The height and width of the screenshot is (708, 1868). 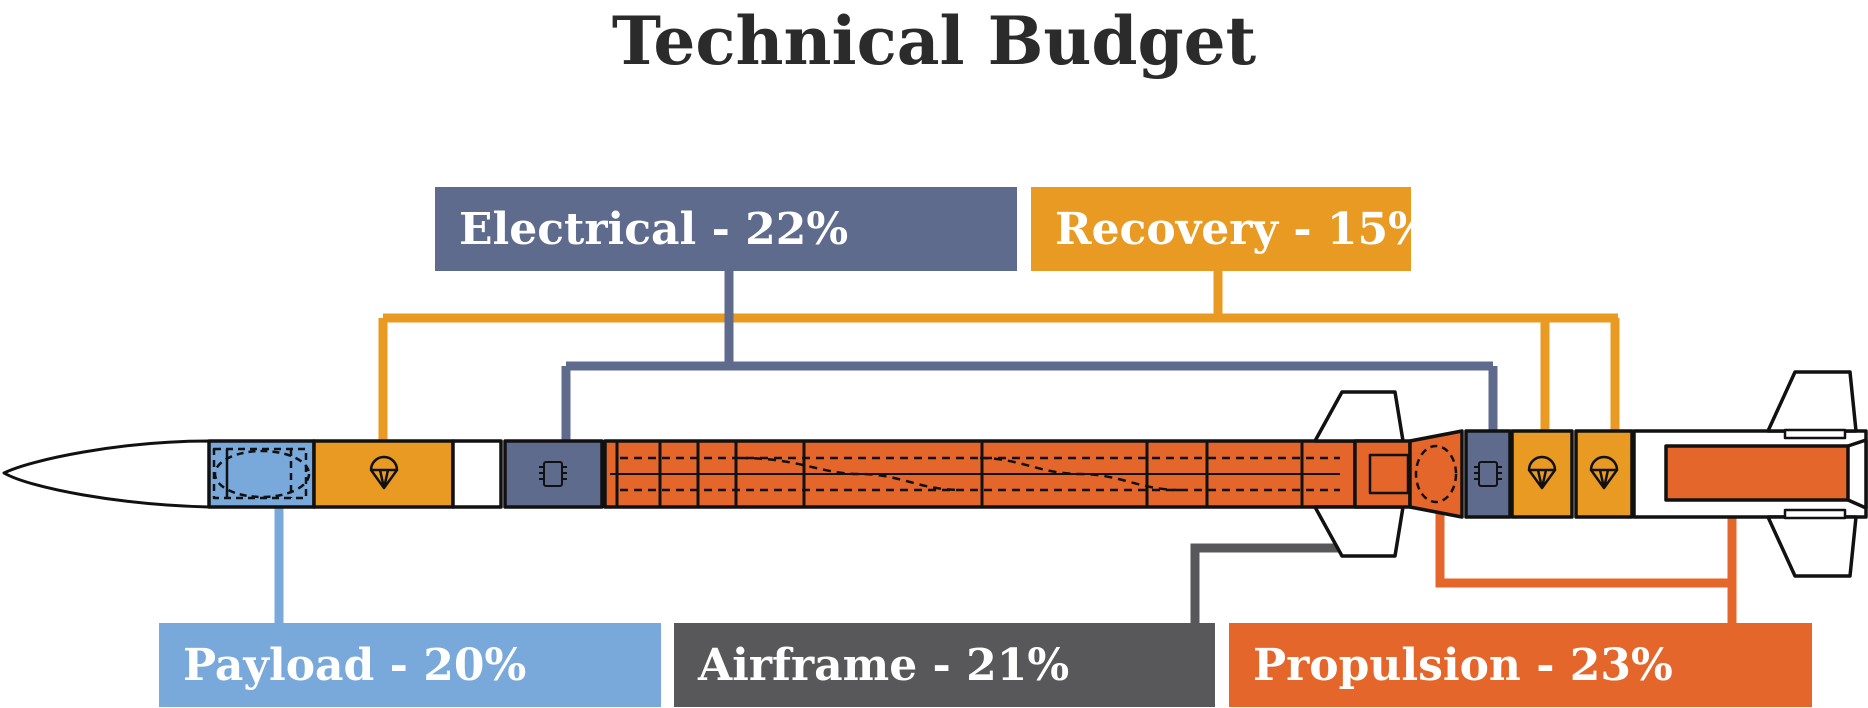 What do you see at coordinates (1029, 354) in the screenshot?
I see `electrical-connector` at bounding box center [1029, 354].